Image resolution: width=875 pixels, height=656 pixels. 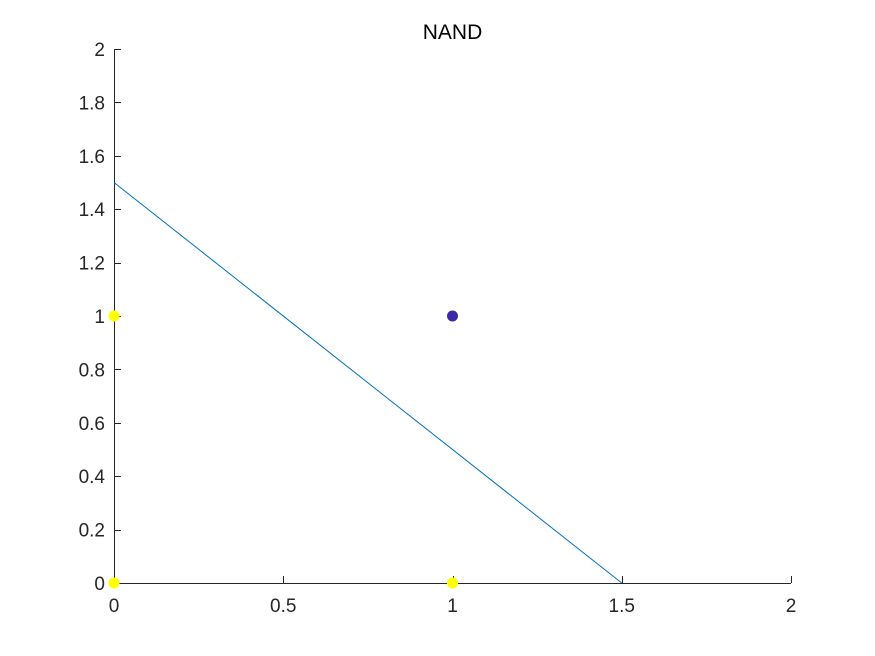 What do you see at coordinates (92, 264) in the screenshot?
I see `y-tick-label: 1.2` at bounding box center [92, 264].